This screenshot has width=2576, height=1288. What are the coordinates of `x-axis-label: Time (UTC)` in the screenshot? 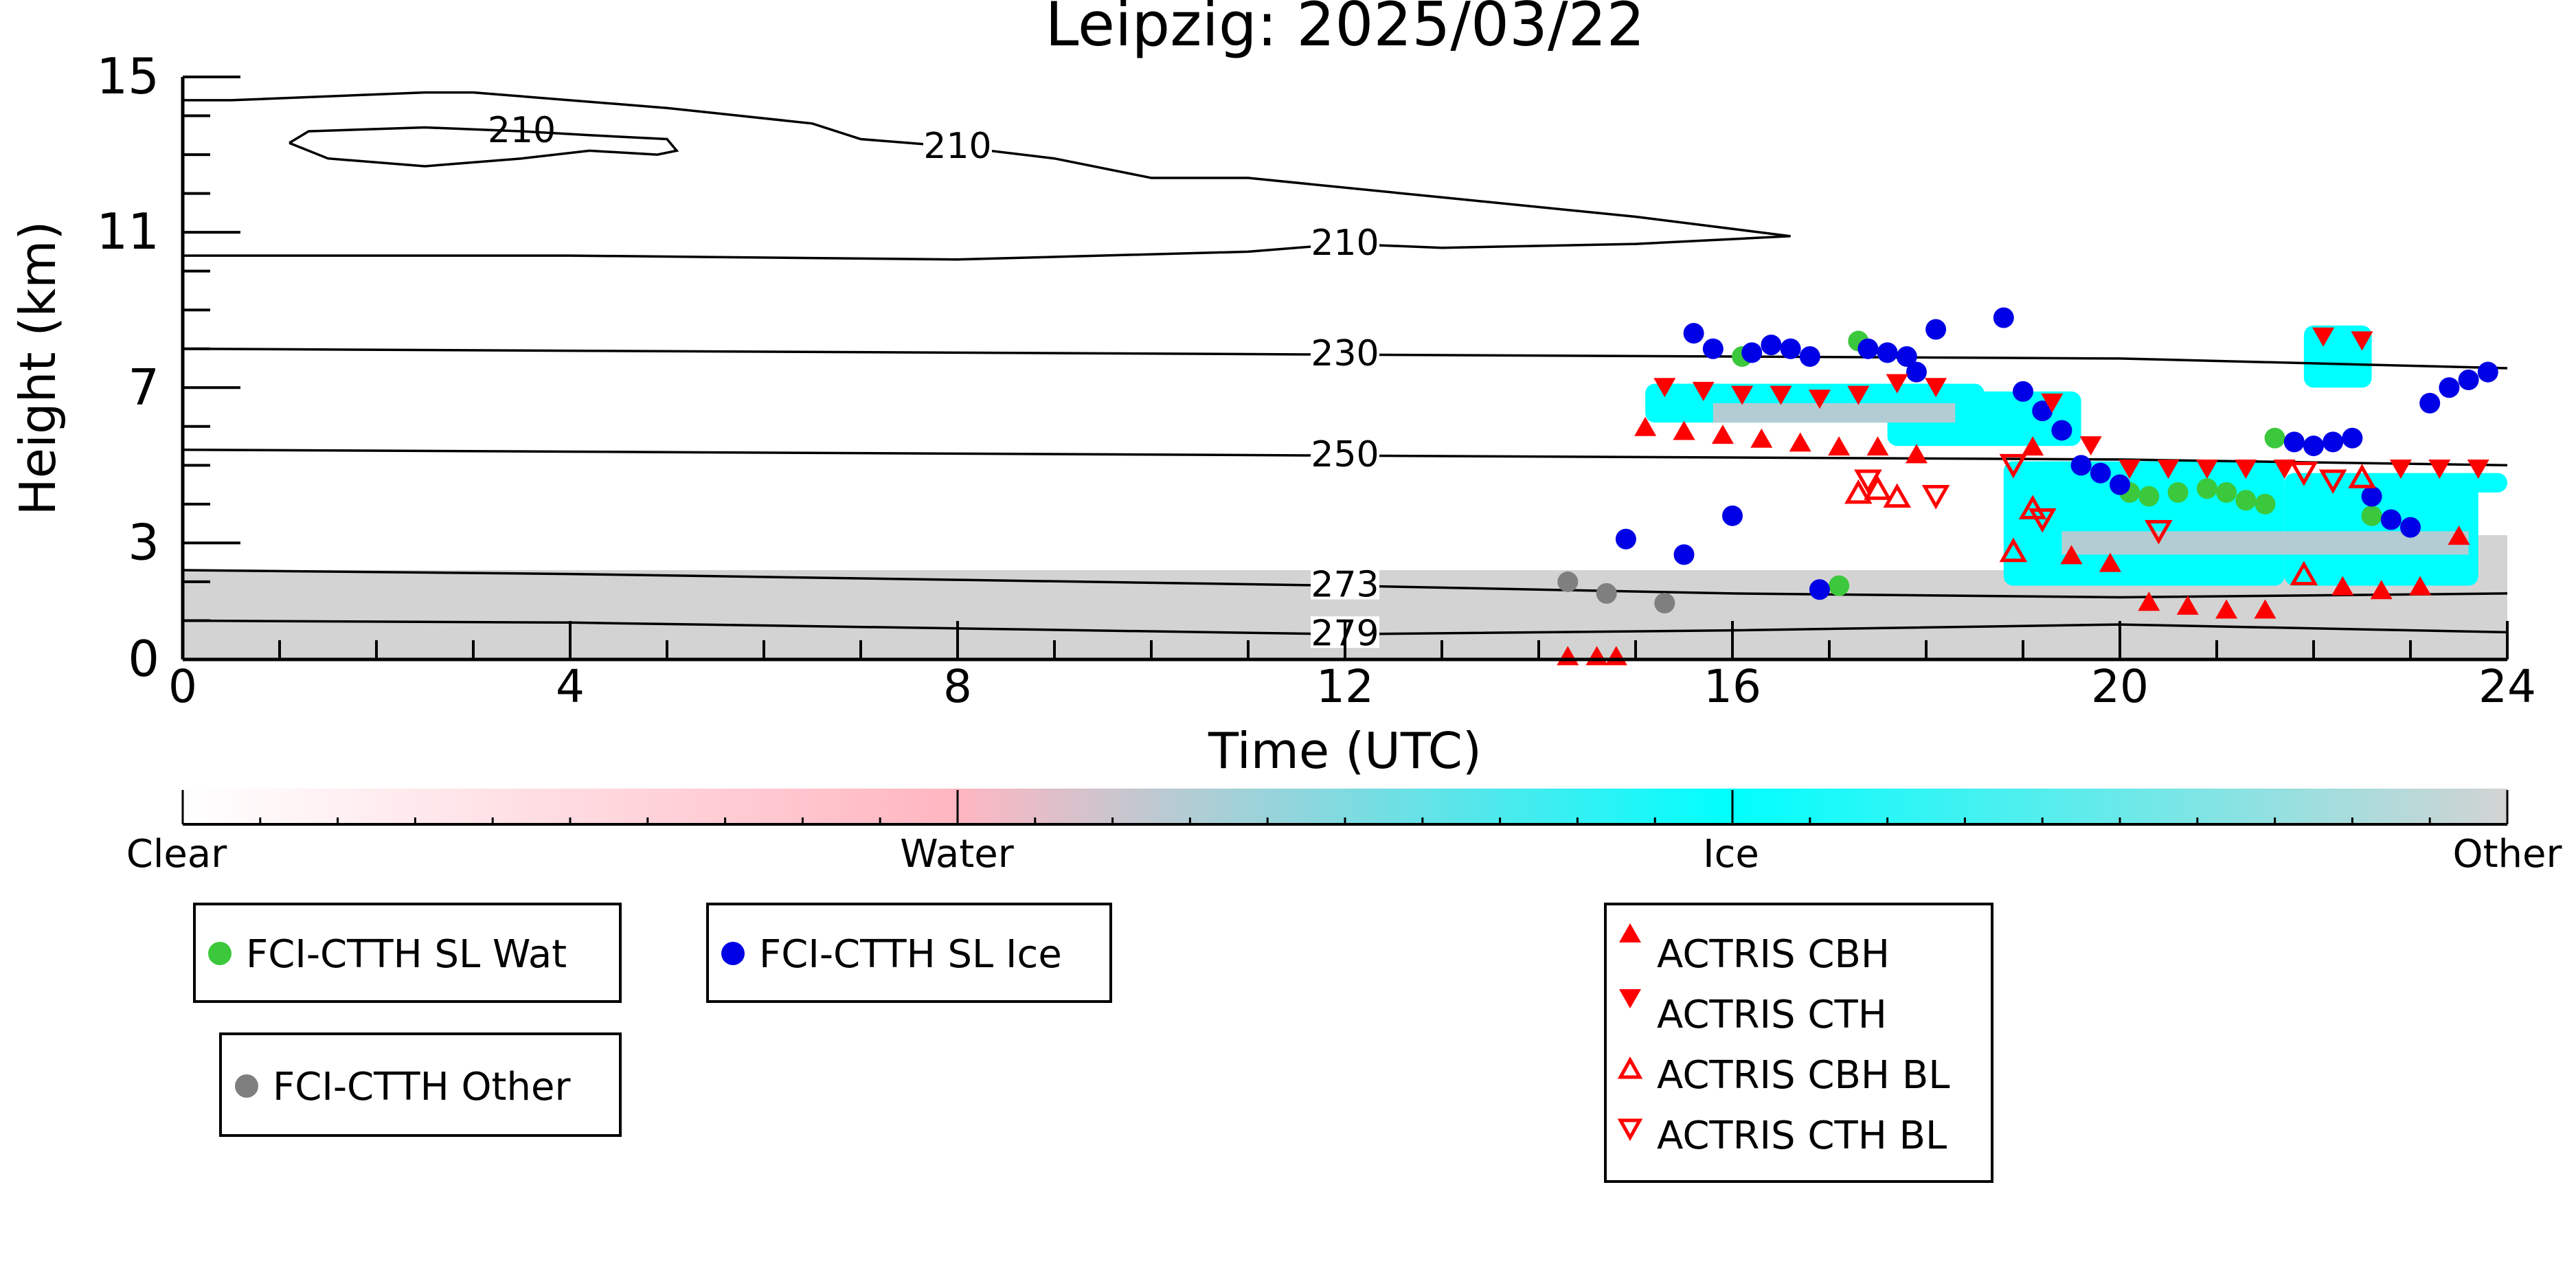 It's located at (1345, 751).